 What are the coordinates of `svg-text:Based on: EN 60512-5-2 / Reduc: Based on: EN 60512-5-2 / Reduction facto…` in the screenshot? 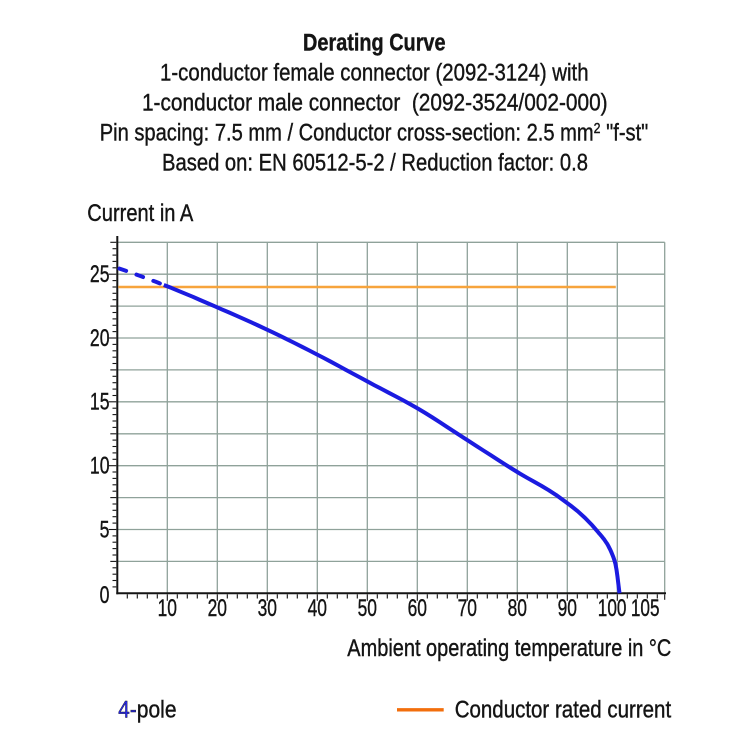 It's located at (375, 162).